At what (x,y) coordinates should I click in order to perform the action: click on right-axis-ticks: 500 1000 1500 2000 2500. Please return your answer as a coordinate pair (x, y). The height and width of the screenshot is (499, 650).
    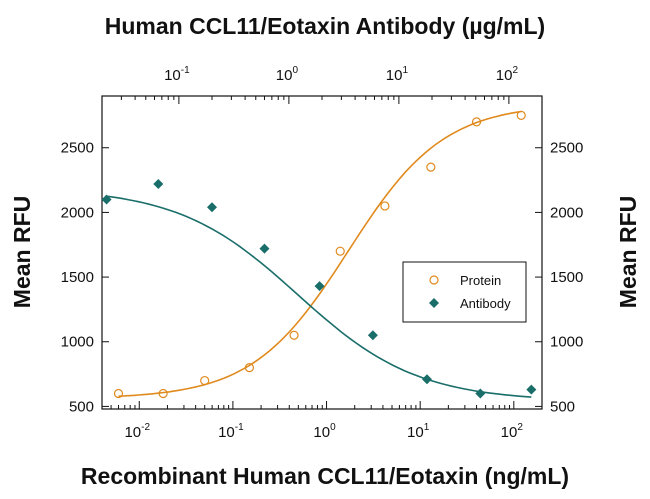
    Looking at the image, I should click on (559, 277).